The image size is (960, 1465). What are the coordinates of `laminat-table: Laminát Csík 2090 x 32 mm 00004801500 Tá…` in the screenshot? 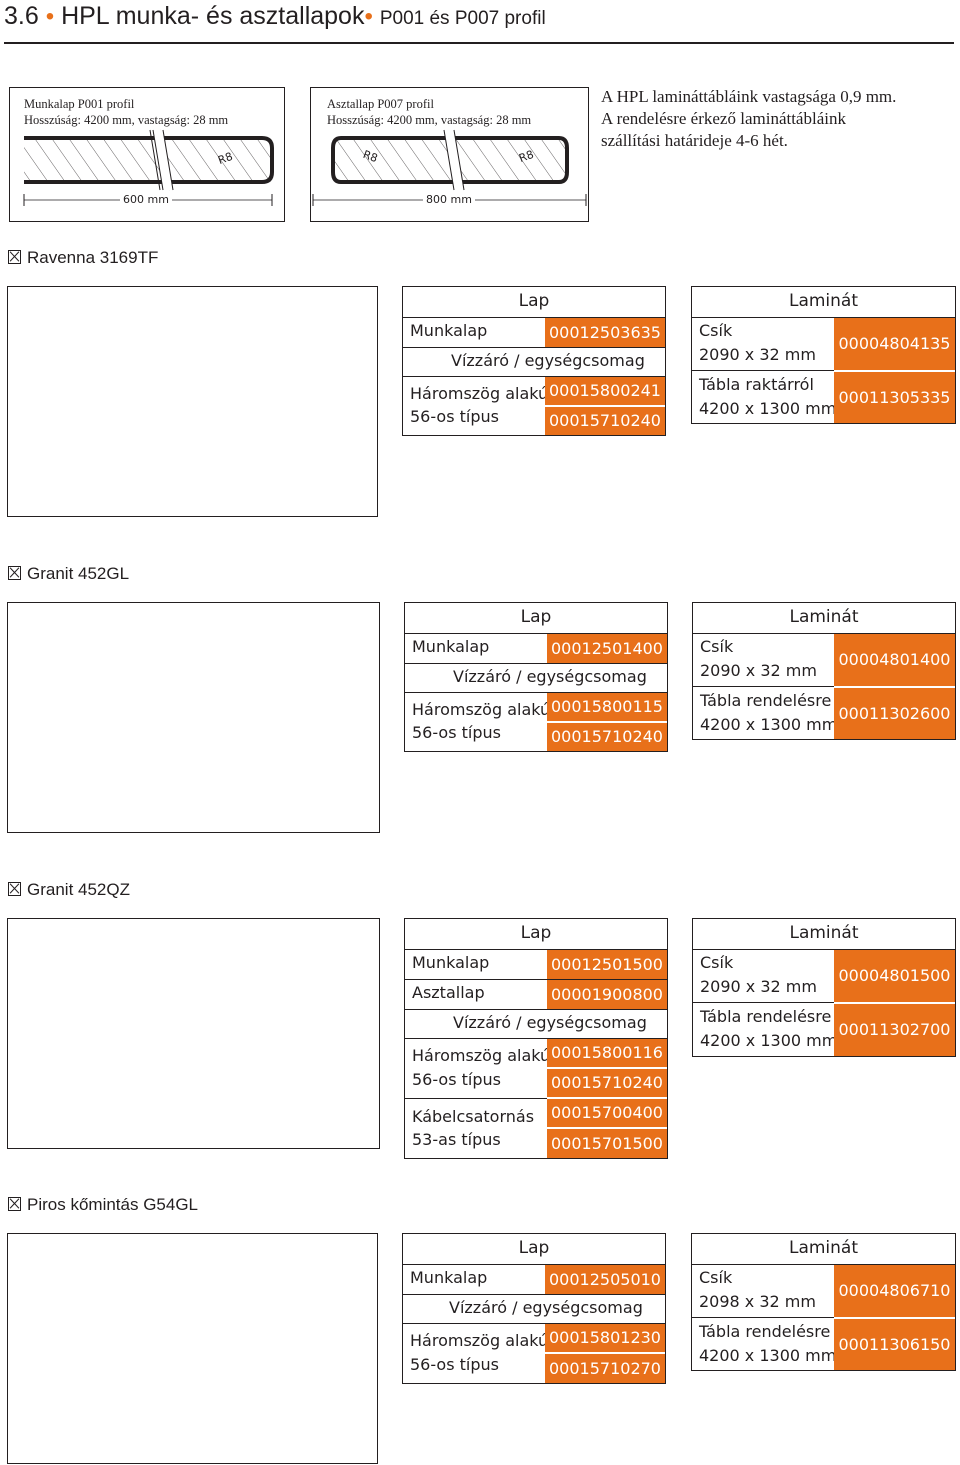 It's located at (824, 987).